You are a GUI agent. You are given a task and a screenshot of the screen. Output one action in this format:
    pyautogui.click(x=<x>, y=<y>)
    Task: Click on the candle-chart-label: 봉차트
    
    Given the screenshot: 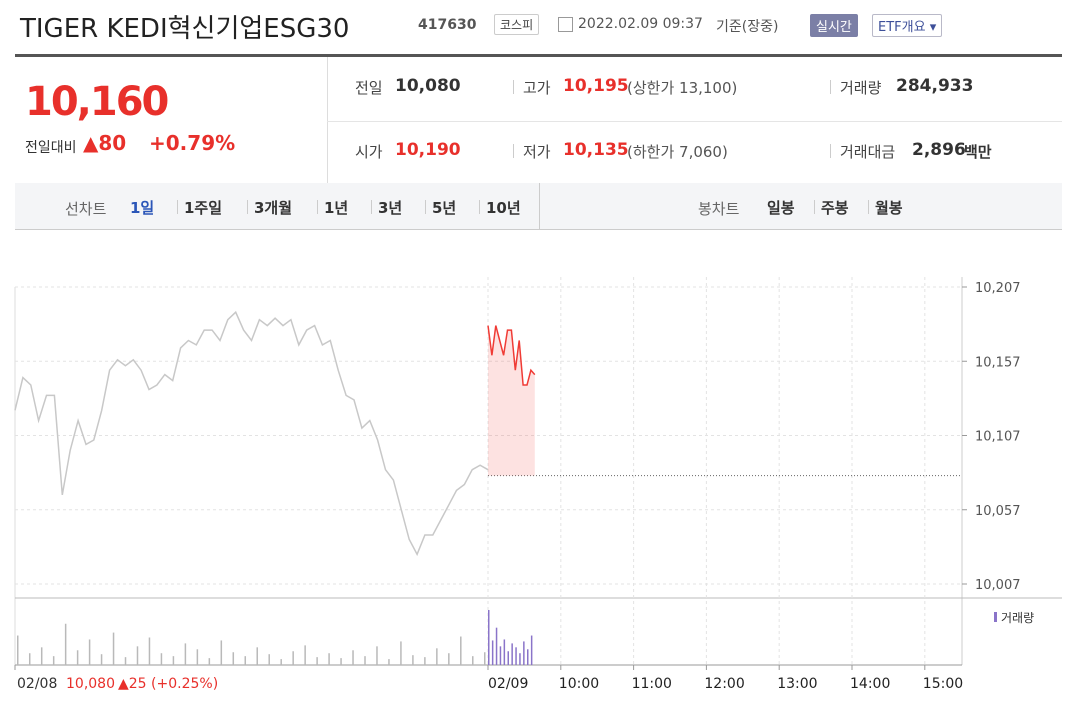 What is the action you would take?
    pyautogui.click(x=719, y=209)
    